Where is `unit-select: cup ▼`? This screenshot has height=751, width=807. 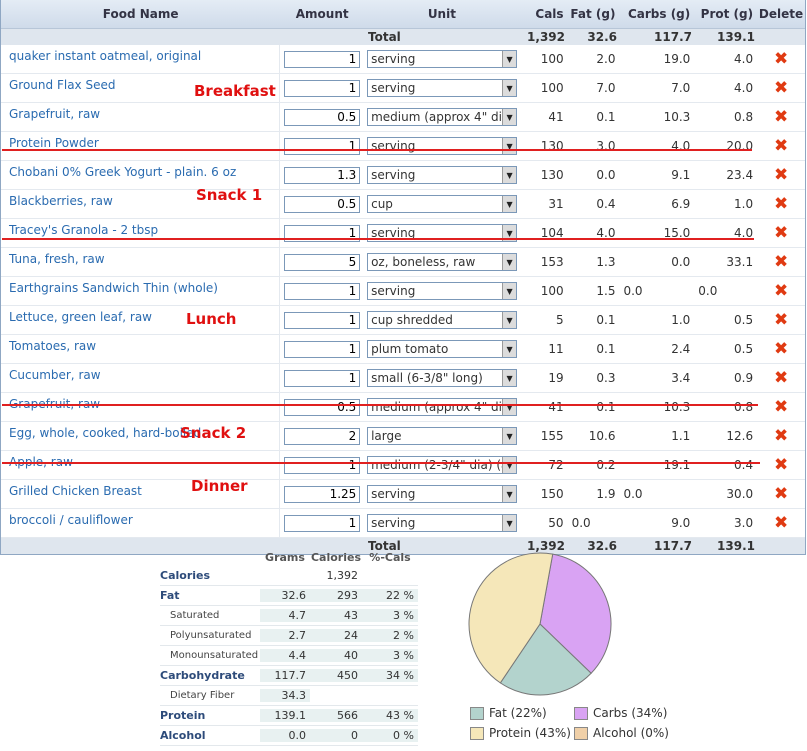 unit-select: cup ▼ is located at coordinates (442, 204).